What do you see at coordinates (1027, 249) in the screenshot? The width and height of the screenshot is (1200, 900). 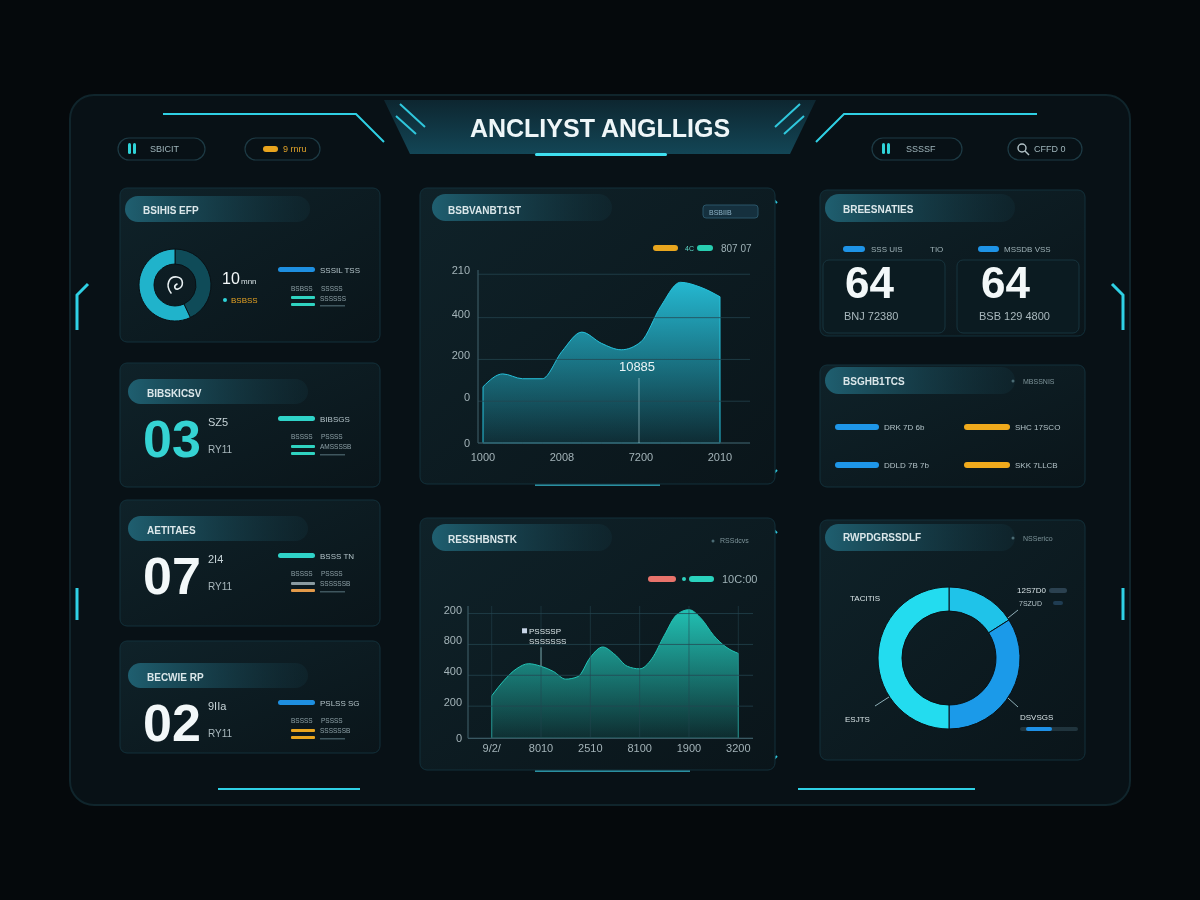 I see `text: MSSDB VSS` at bounding box center [1027, 249].